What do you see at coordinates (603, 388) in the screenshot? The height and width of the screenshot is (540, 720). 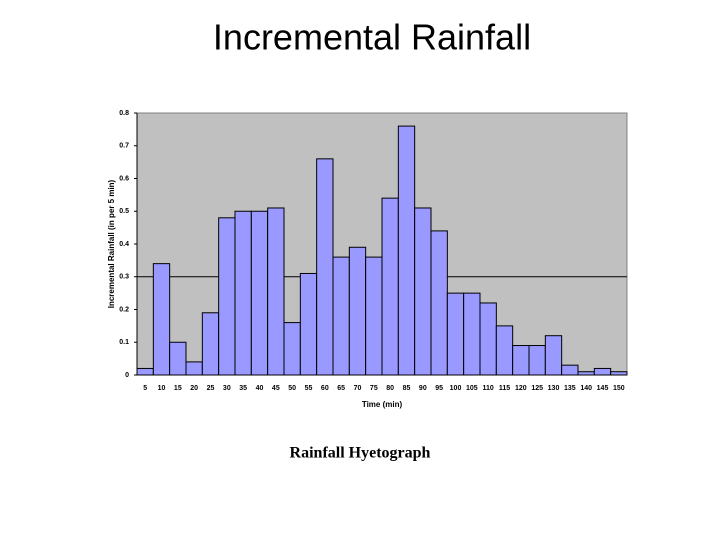 I see `x-tick-label: 145` at bounding box center [603, 388].